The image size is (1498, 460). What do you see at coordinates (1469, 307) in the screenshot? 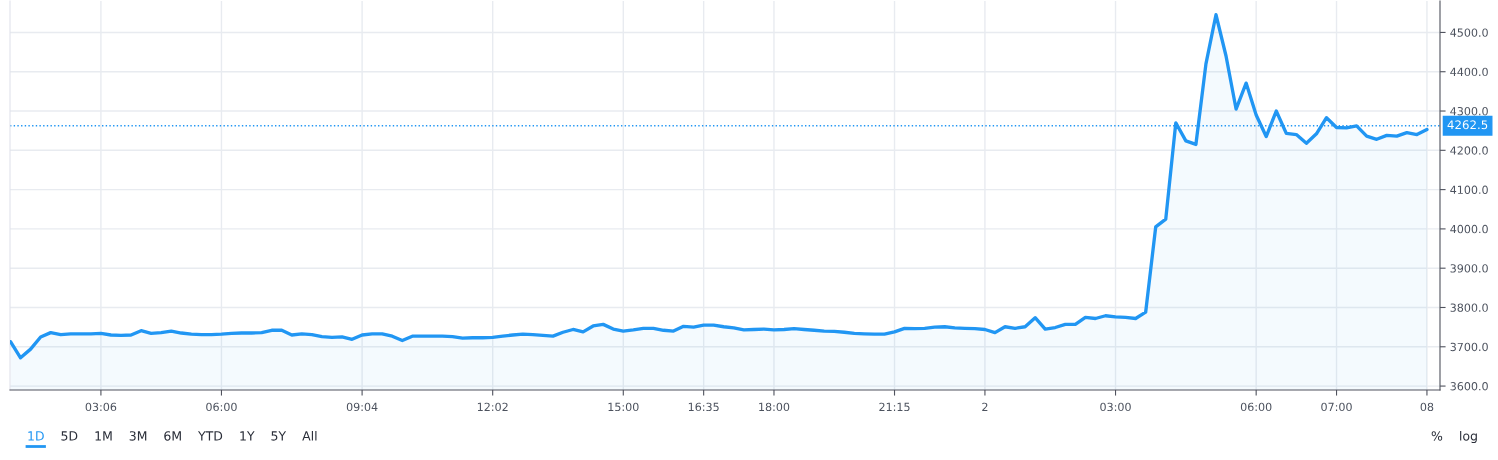
I see `y-tick-label: 3800.0` at bounding box center [1469, 307].